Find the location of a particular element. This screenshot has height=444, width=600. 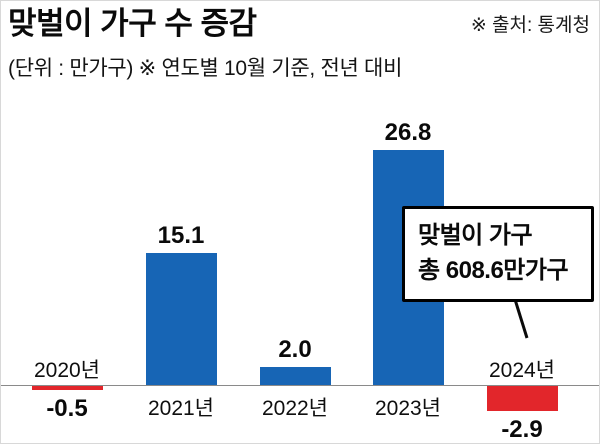

annotation-line2: 총 608.6만가구 is located at coordinates (493, 270).